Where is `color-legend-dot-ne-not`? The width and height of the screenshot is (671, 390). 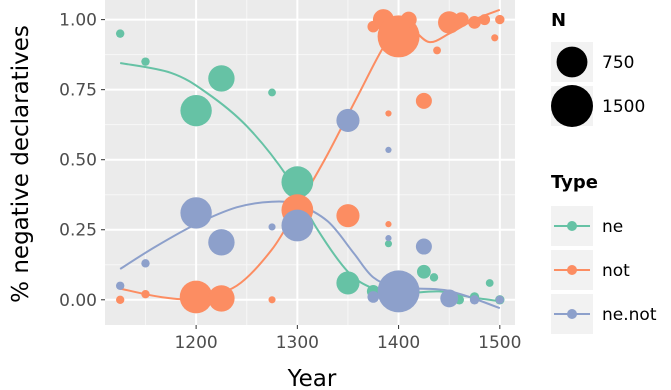
color-legend-dot-ne-not is located at coordinates (572, 314).